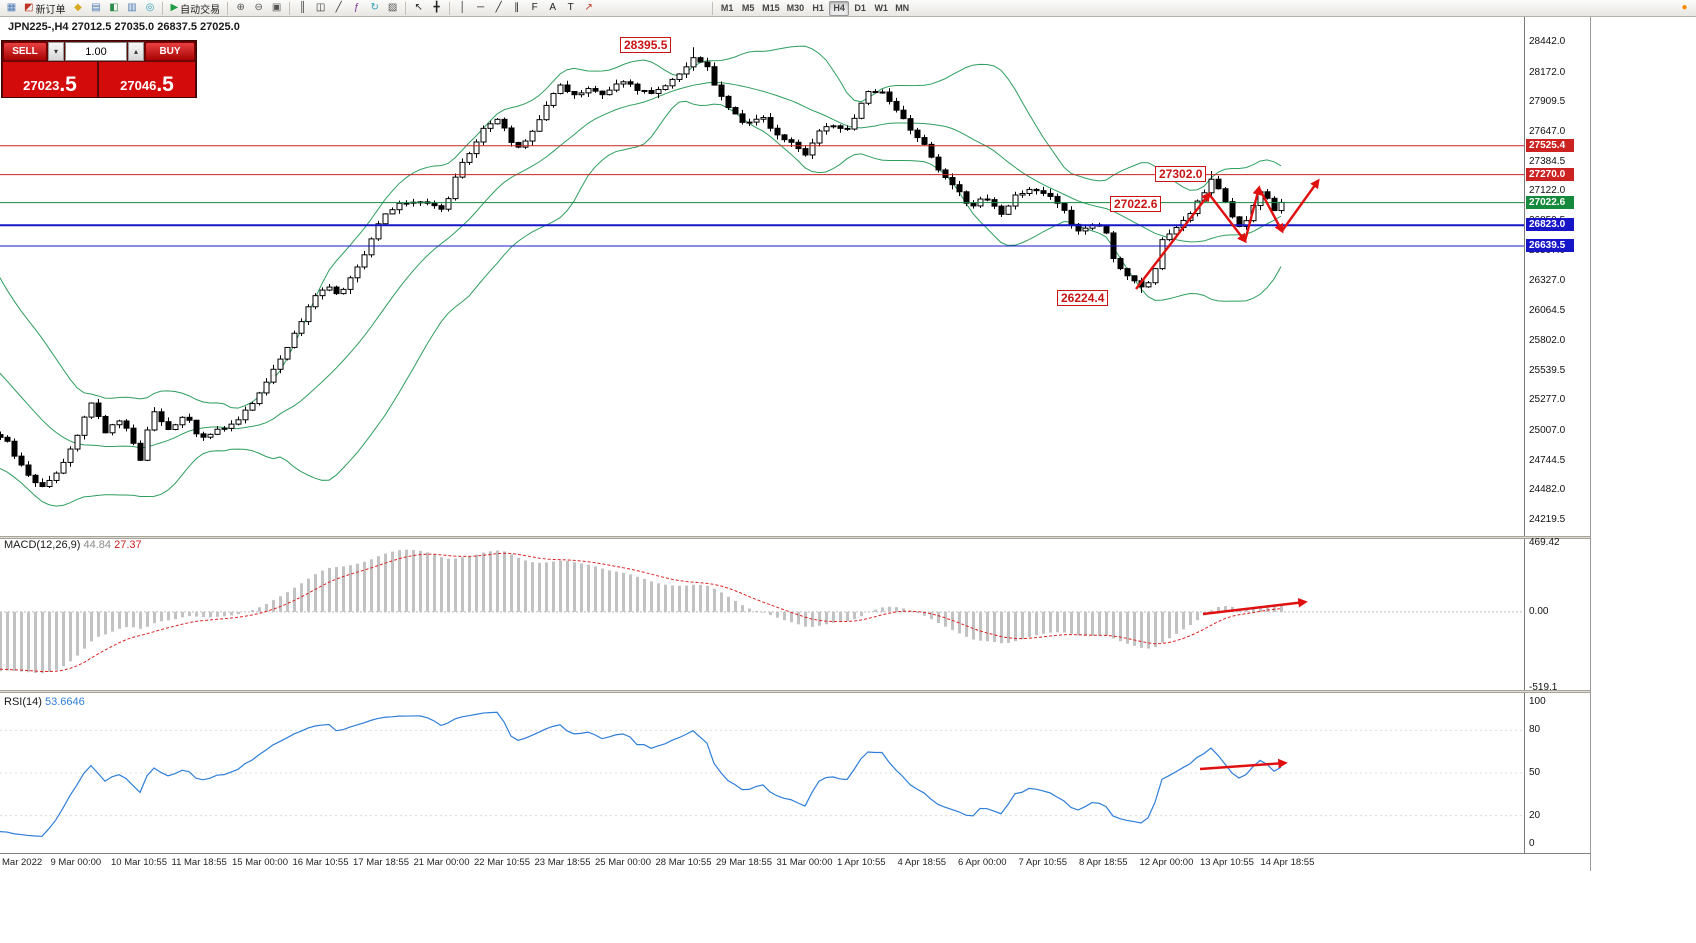 Image resolution: width=1696 pixels, height=943 pixels. I want to click on volume-increase-button: ▴, so click(136, 51).